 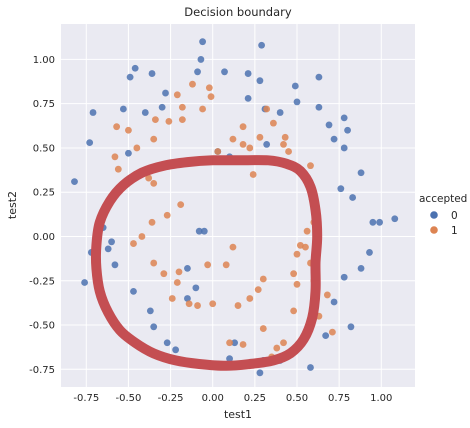 What do you see at coordinates (381, 398) in the screenshot?
I see `x-tick-label: 1.00` at bounding box center [381, 398].